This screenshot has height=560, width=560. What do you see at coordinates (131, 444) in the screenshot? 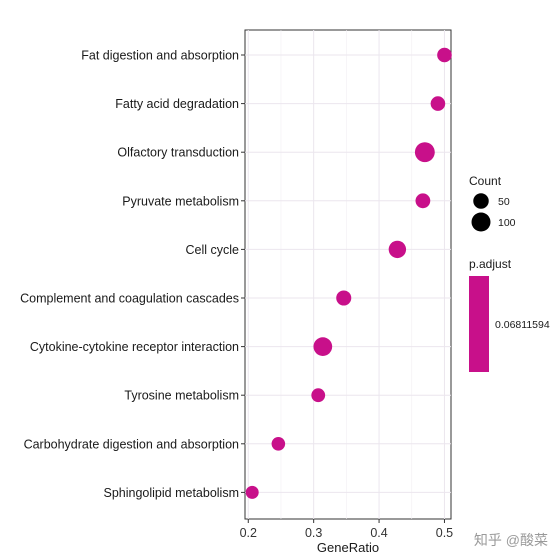
I see `category-label: Carbohydrate digestion and absorption` at bounding box center [131, 444].